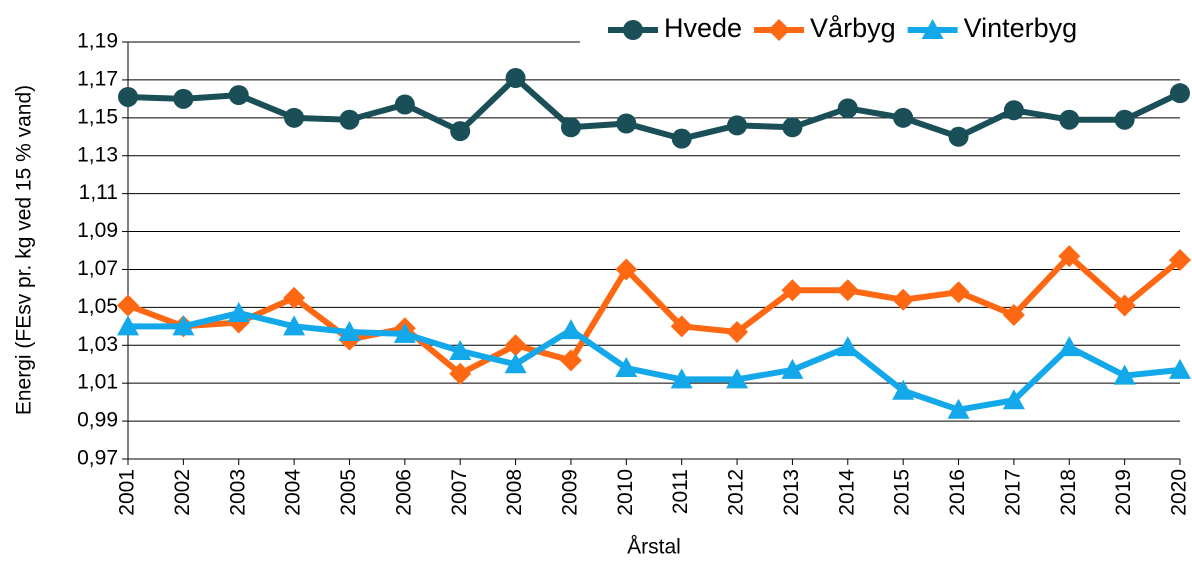  What do you see at coordinates (97, 344) in the screenshot?
I see `y-tick-label: 1,03` at bounding box center [97, 344].